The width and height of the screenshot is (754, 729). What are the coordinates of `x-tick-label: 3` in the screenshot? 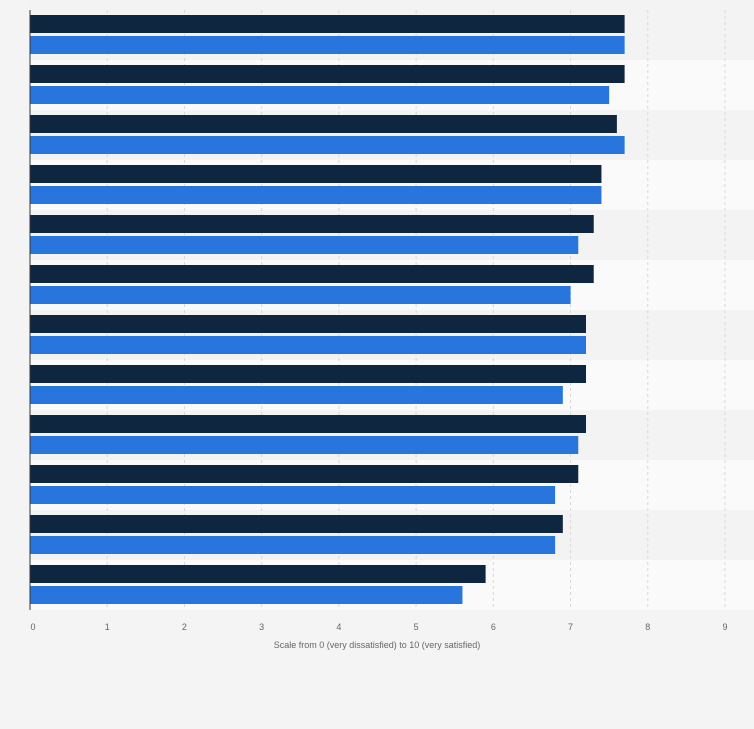 It's located at (261, 627).